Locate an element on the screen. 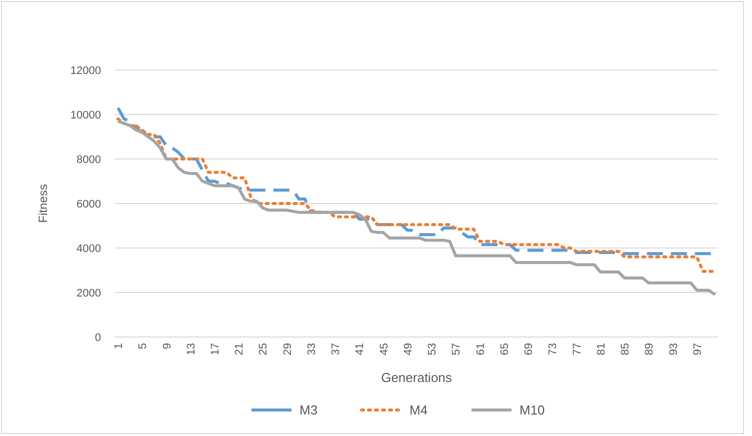 This screenshot has width=752, height=436. x-tick-label: 1 is located at coordinates (119, 346).